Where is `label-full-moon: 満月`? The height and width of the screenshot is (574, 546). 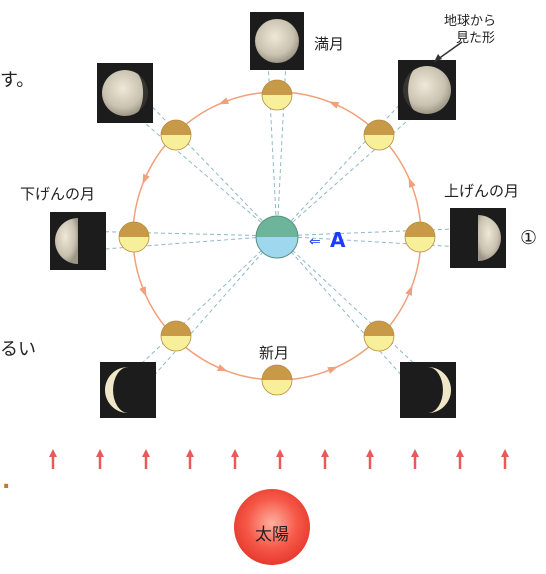
label-full-moon: 満月 is located at coordinates (329, 44).